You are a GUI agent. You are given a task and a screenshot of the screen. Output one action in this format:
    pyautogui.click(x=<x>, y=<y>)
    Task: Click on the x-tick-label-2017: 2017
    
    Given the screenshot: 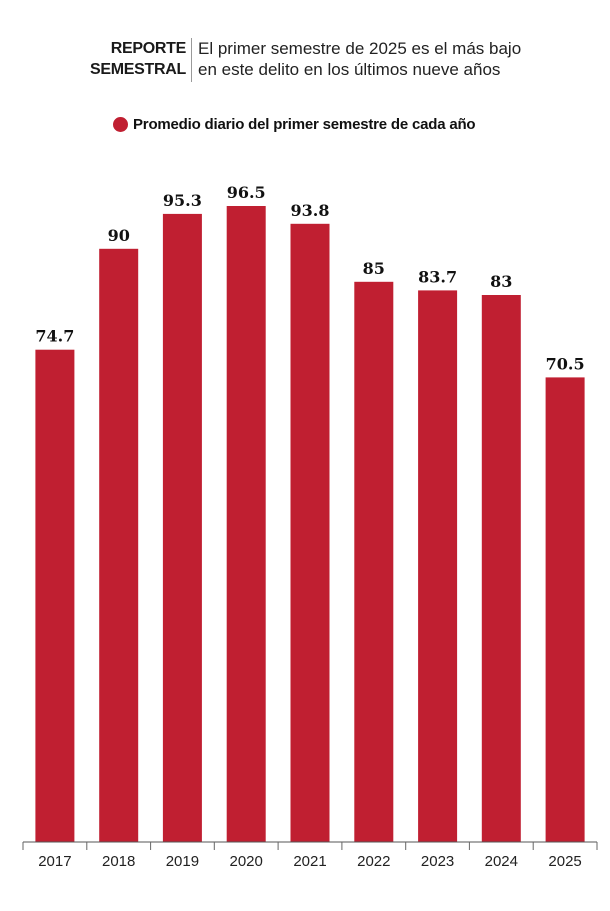 What is the action you would take?
    pyautogui.click(x=54, y=861)
    